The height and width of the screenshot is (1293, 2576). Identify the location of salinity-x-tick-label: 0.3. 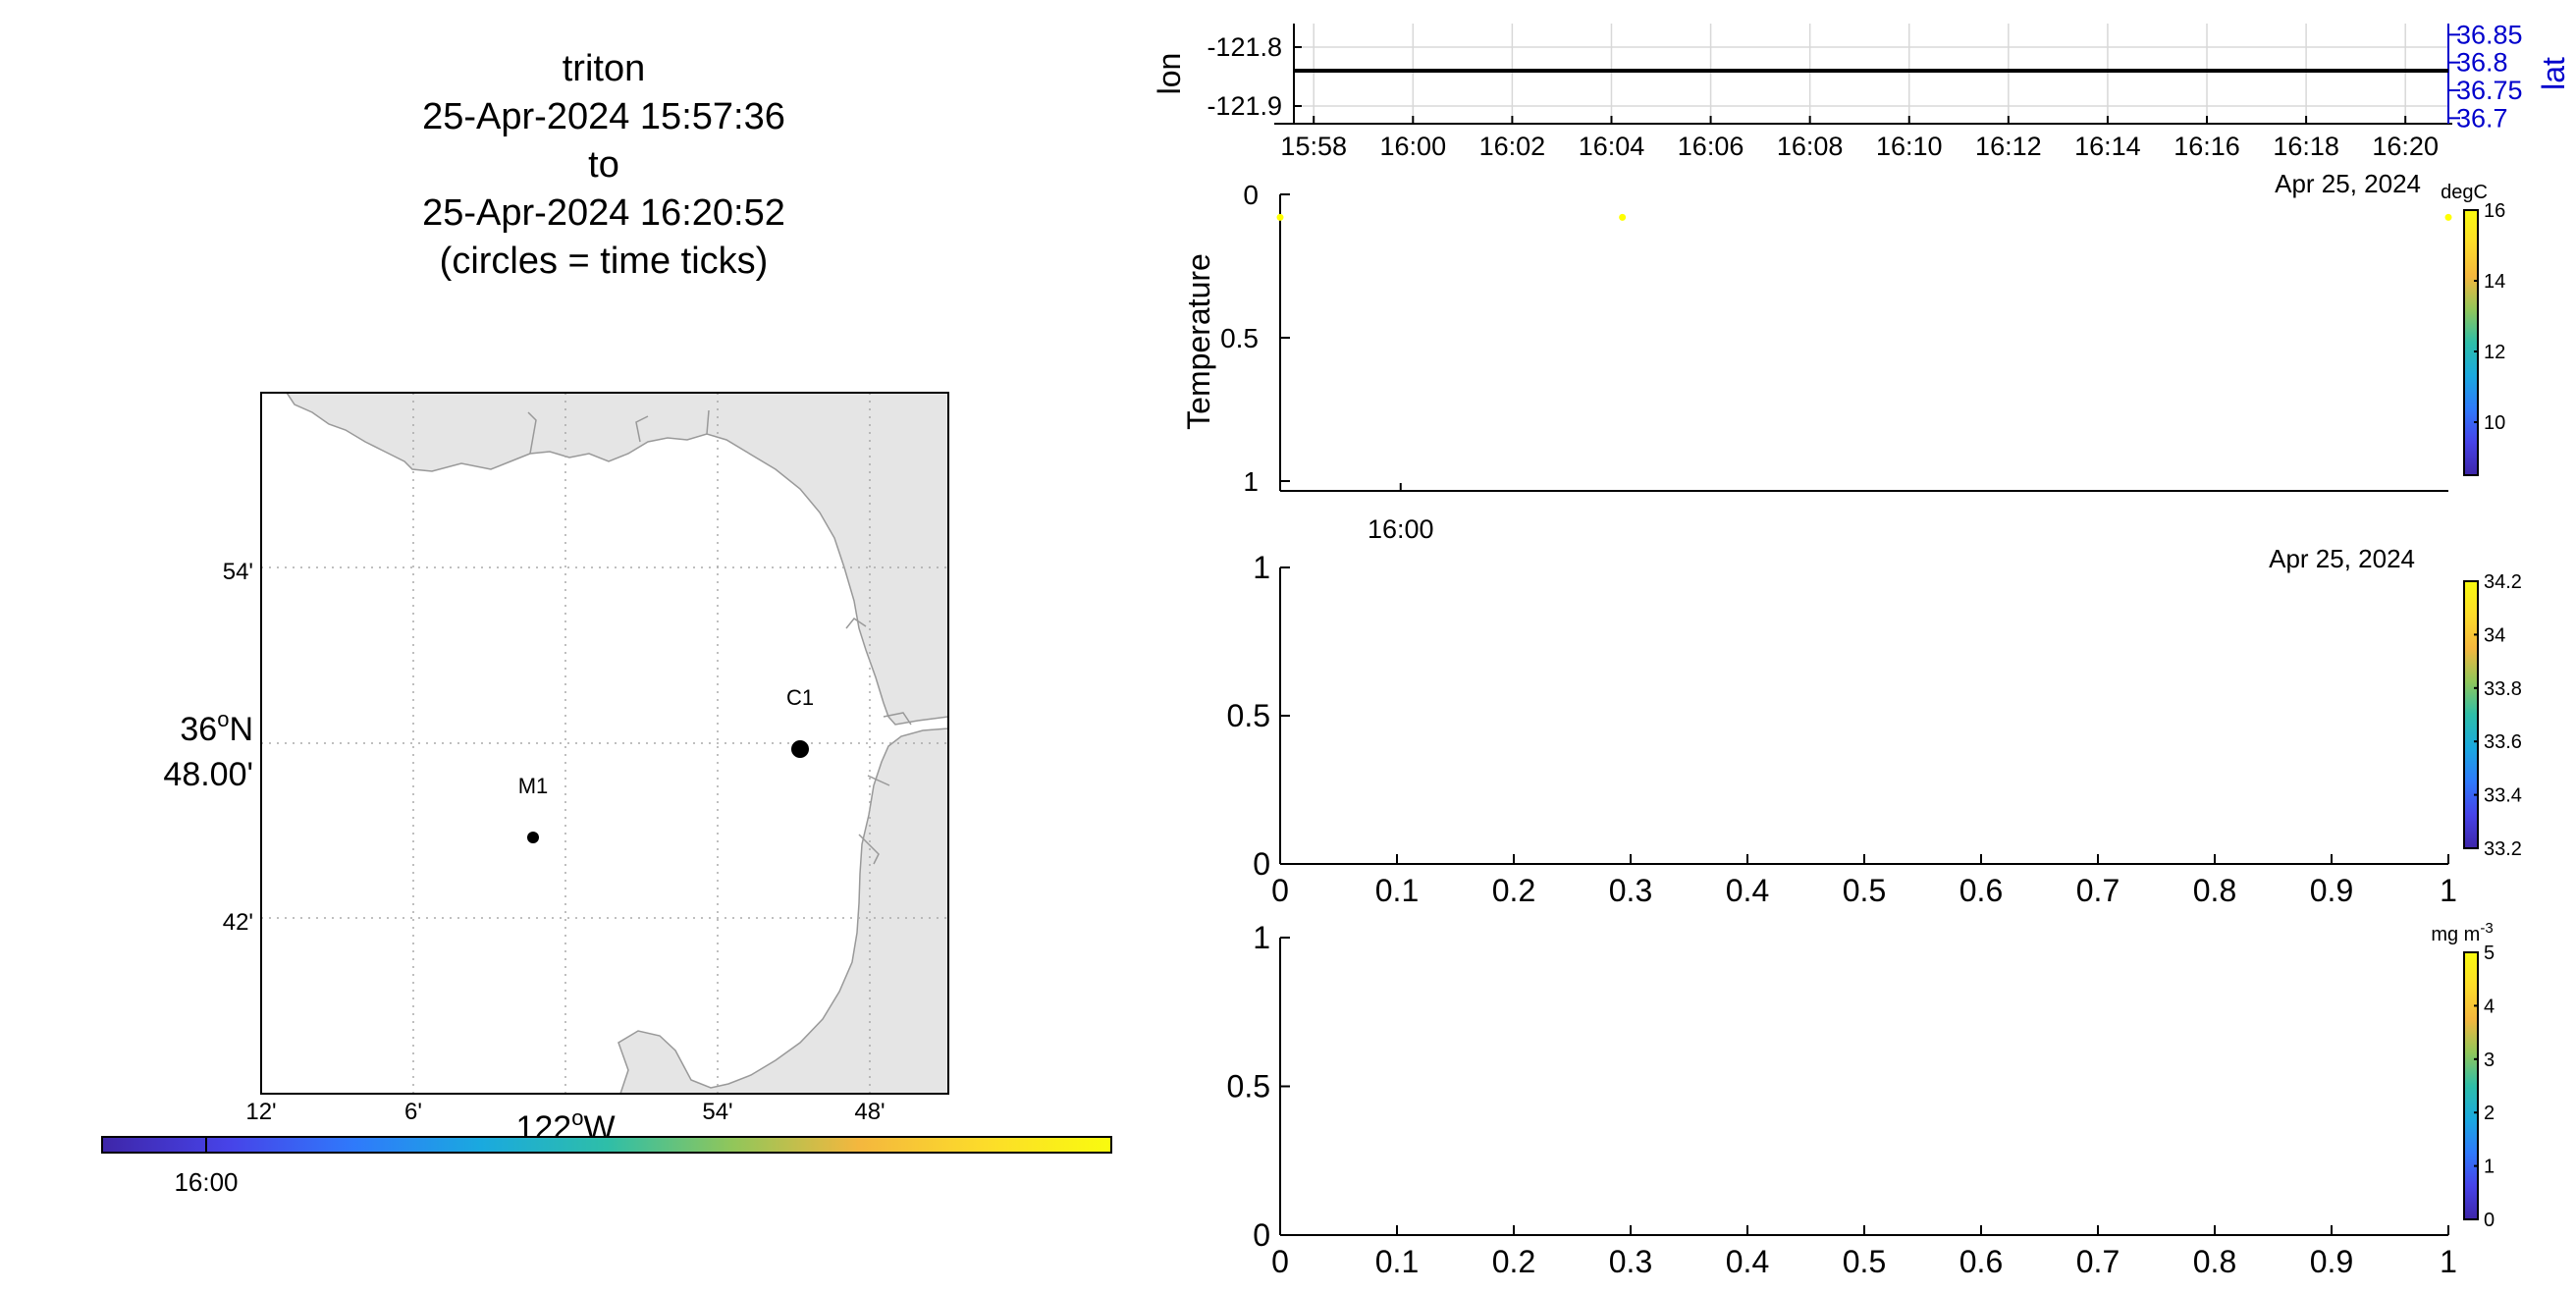
(1630, 891).